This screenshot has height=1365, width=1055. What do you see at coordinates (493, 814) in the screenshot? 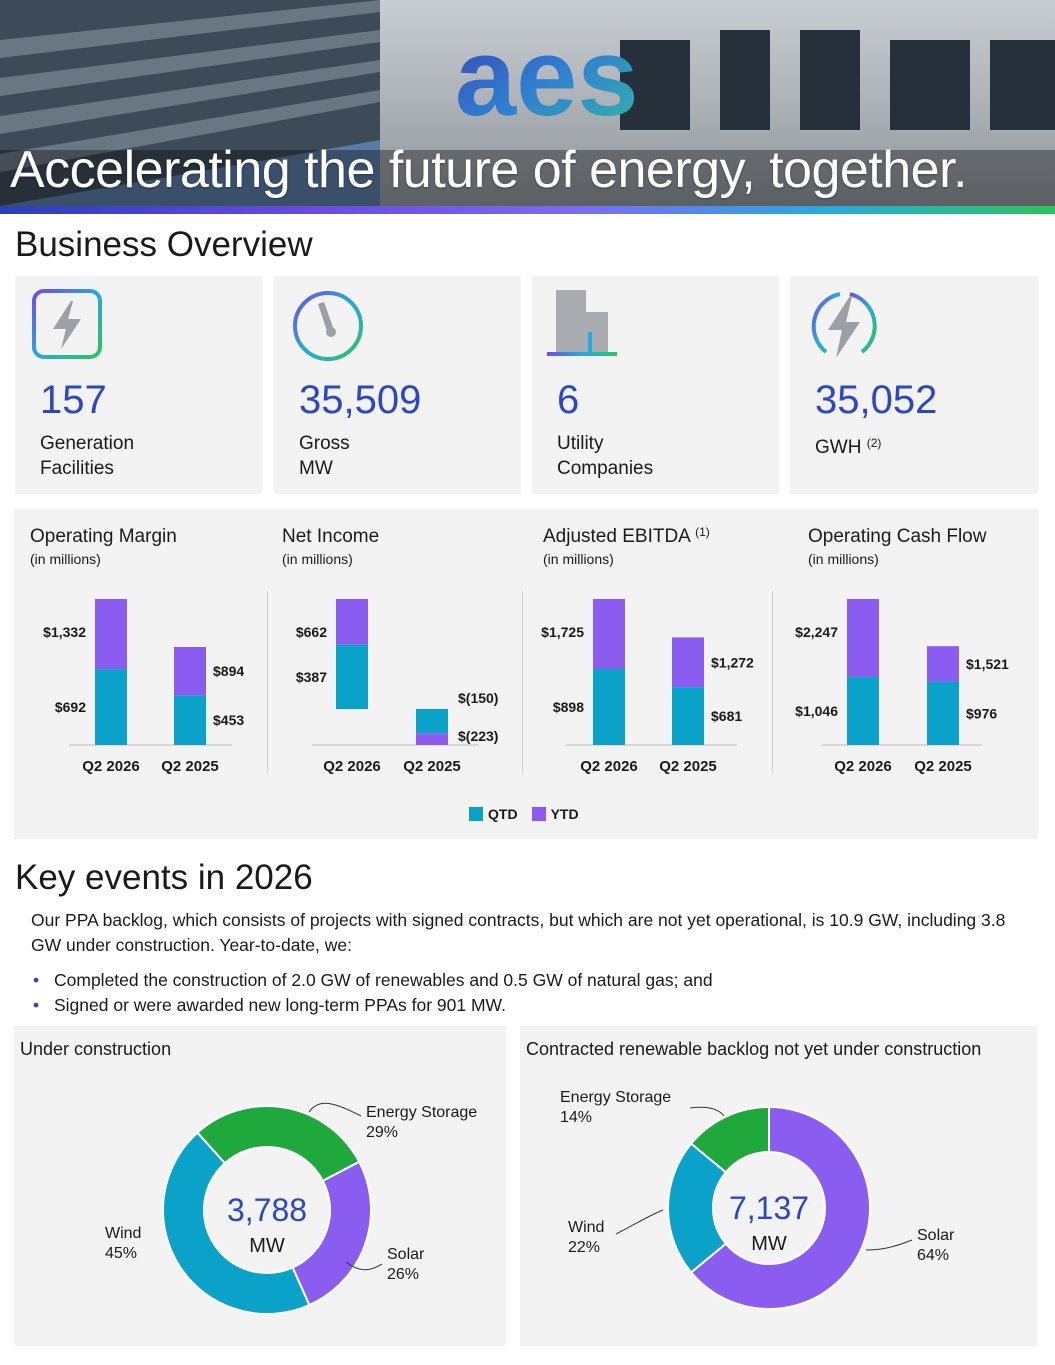
I see `legend-item-qtd: QTD` at bounding box center [493, 814].